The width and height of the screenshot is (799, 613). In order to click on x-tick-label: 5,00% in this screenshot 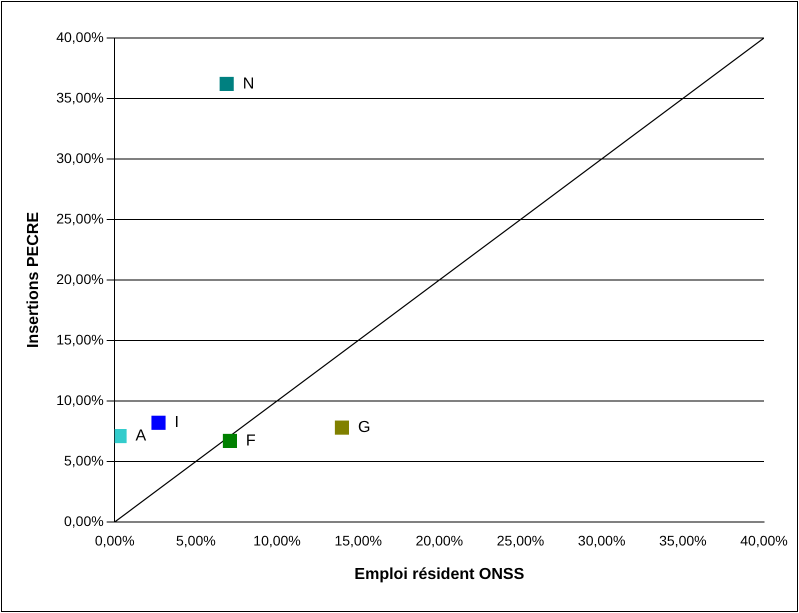, I will do `click(196, 540)`.